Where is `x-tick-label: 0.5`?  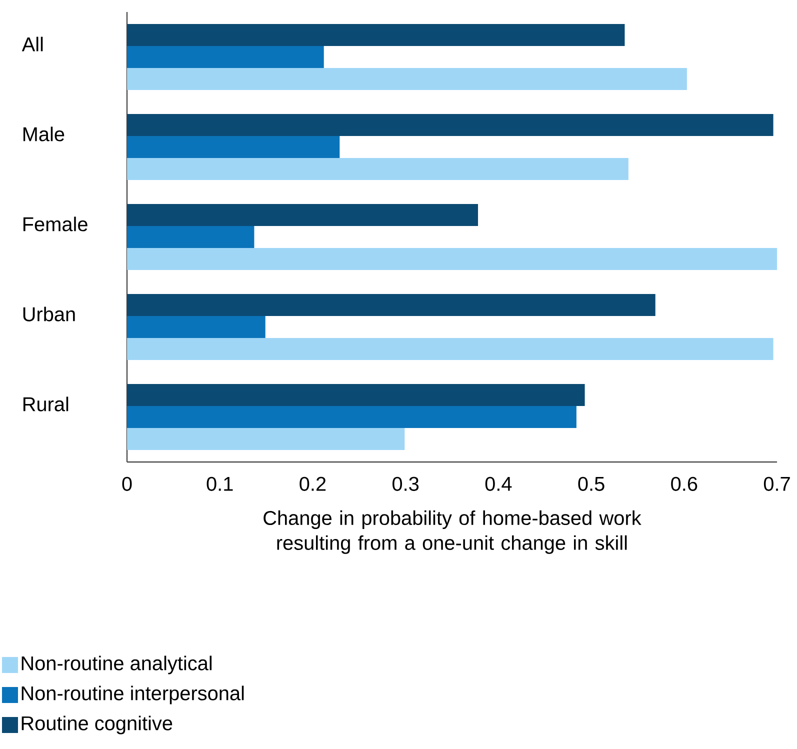
x-tick-label: 0.5 is located at coordinates (591, 483).